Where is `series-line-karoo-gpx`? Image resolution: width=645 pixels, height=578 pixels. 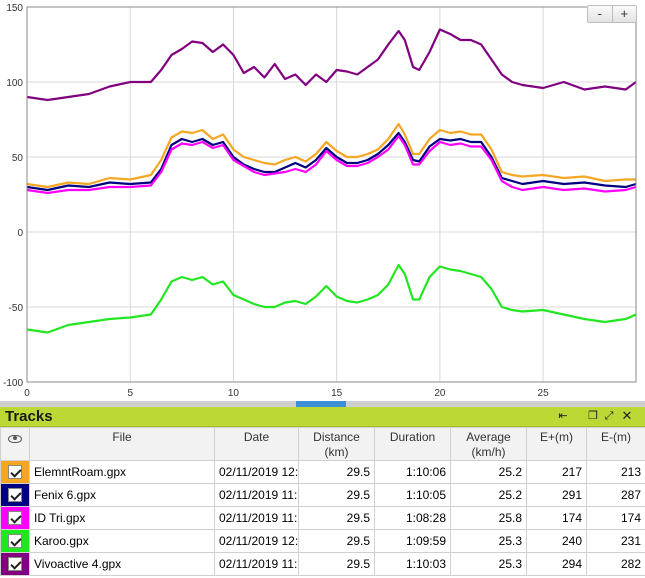 series-line-karoo-gpx is located at coordinates (331, 298).